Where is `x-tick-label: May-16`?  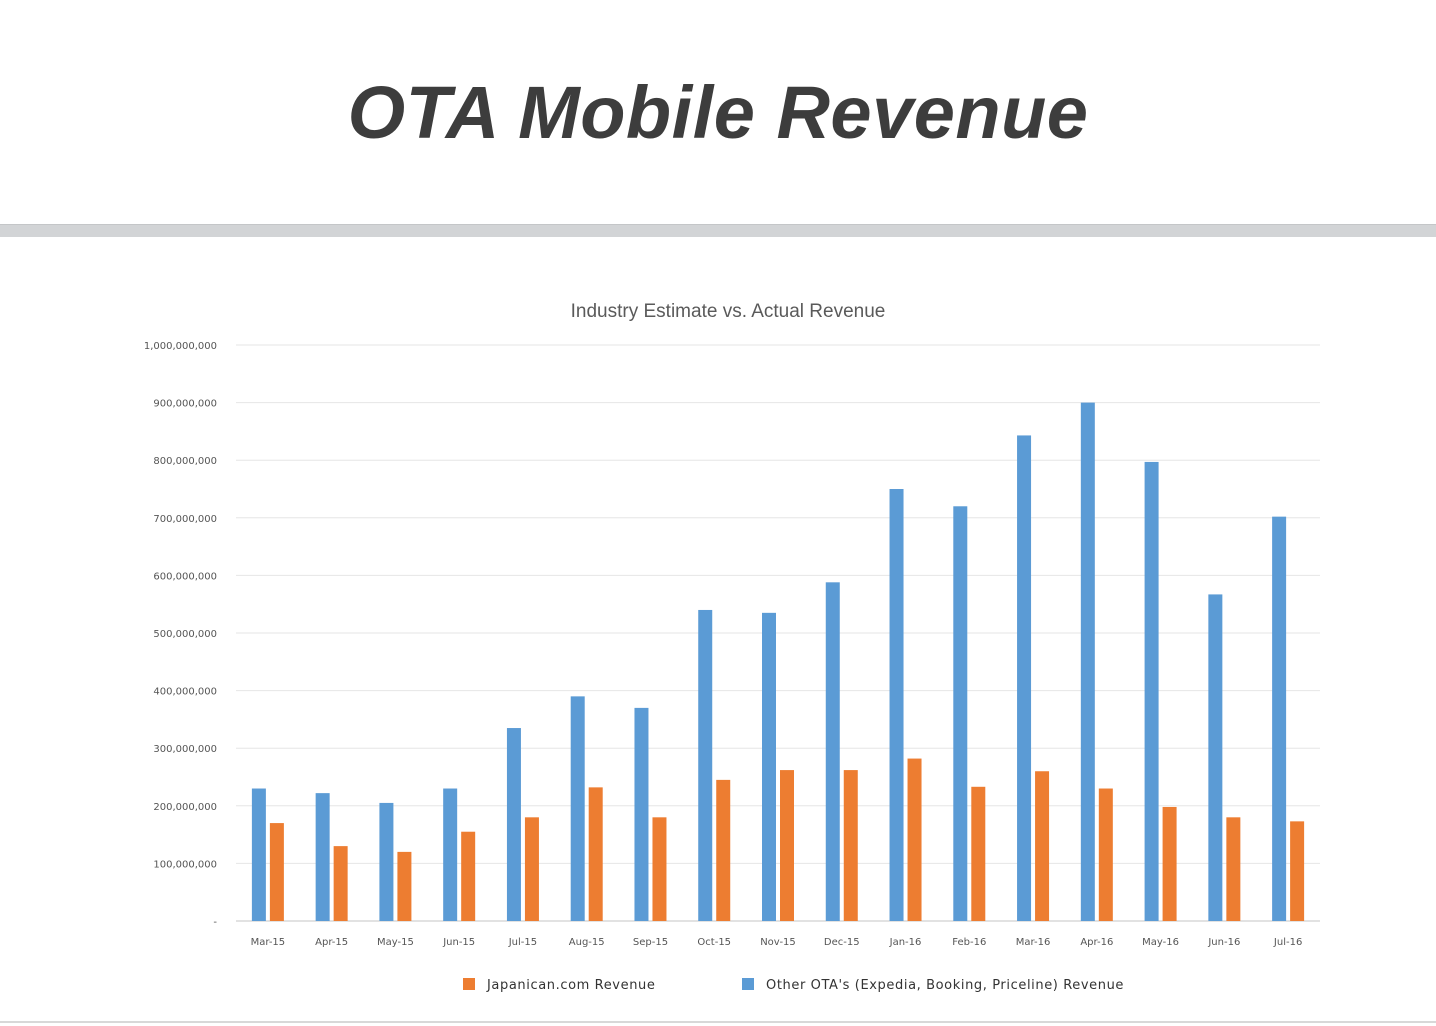 x-tick-label: May-16 is located at coordinates (1160, 942).